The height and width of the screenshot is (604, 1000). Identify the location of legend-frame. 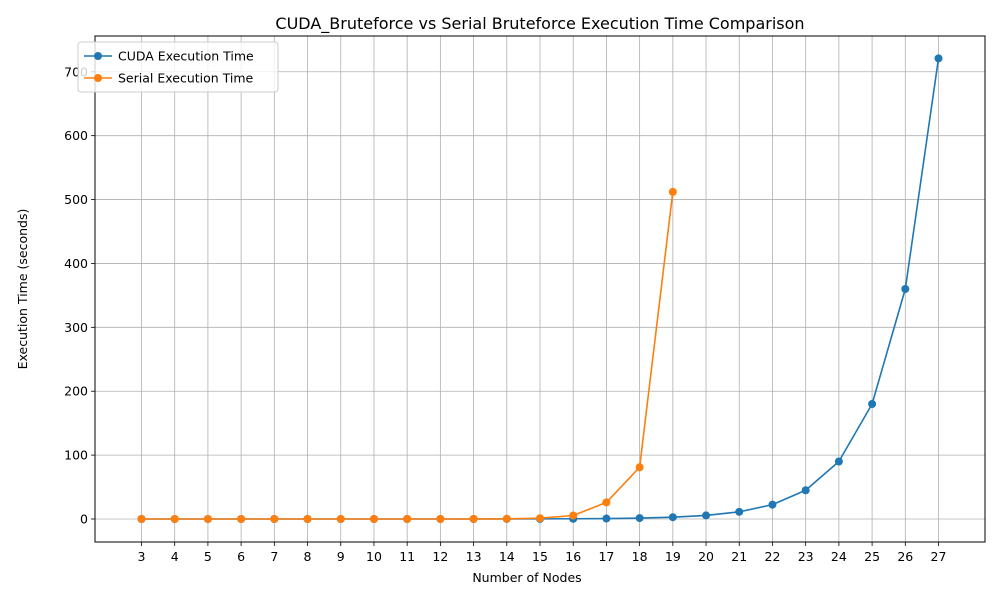
(178, 67).